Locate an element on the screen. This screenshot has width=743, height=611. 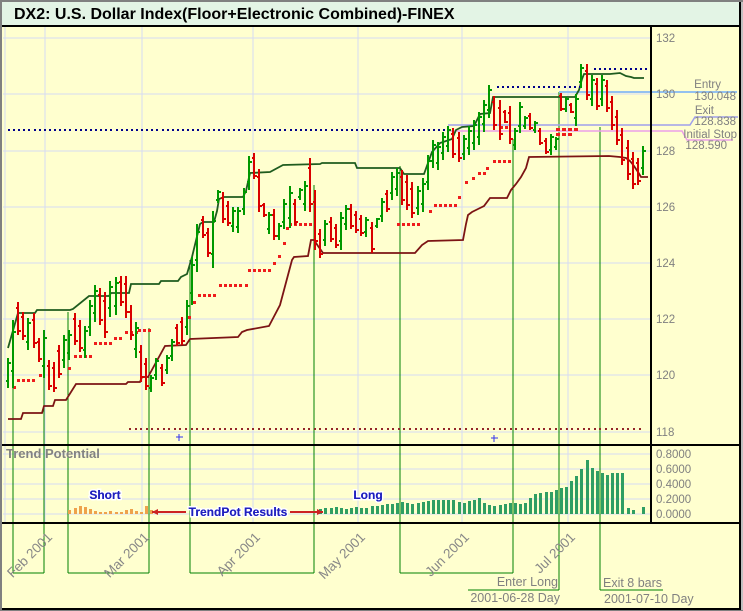
svg-text: 128 is located at coordinates (665, 152).